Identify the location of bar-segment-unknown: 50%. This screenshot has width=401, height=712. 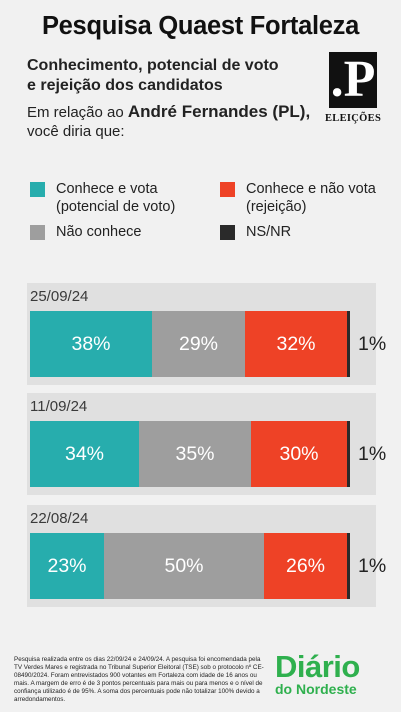
(184, 566).